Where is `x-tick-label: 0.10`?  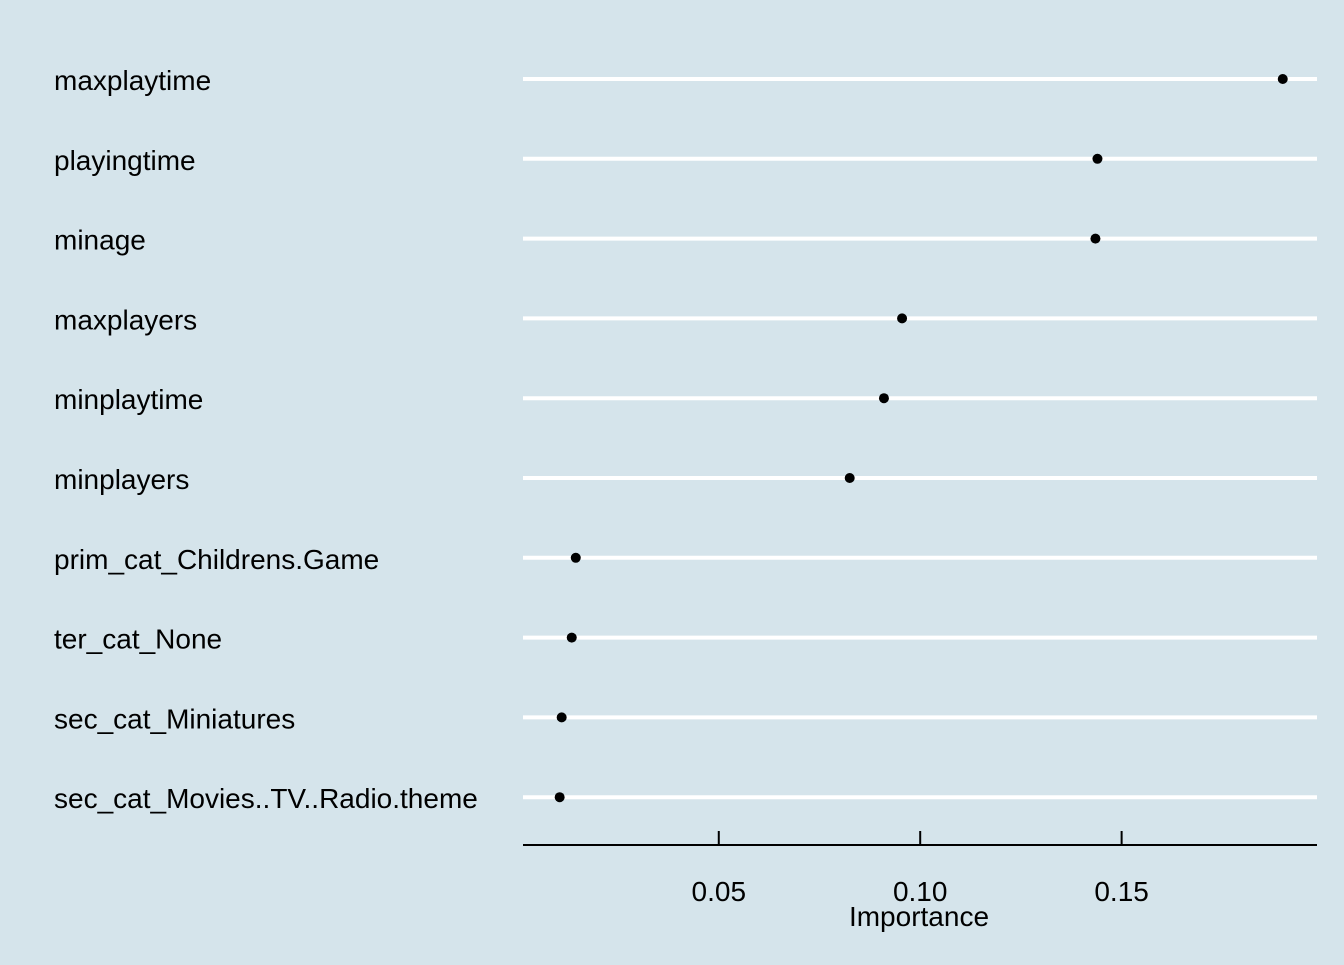
x-tick-label: 0.10 is located at coordinates (920, 891).